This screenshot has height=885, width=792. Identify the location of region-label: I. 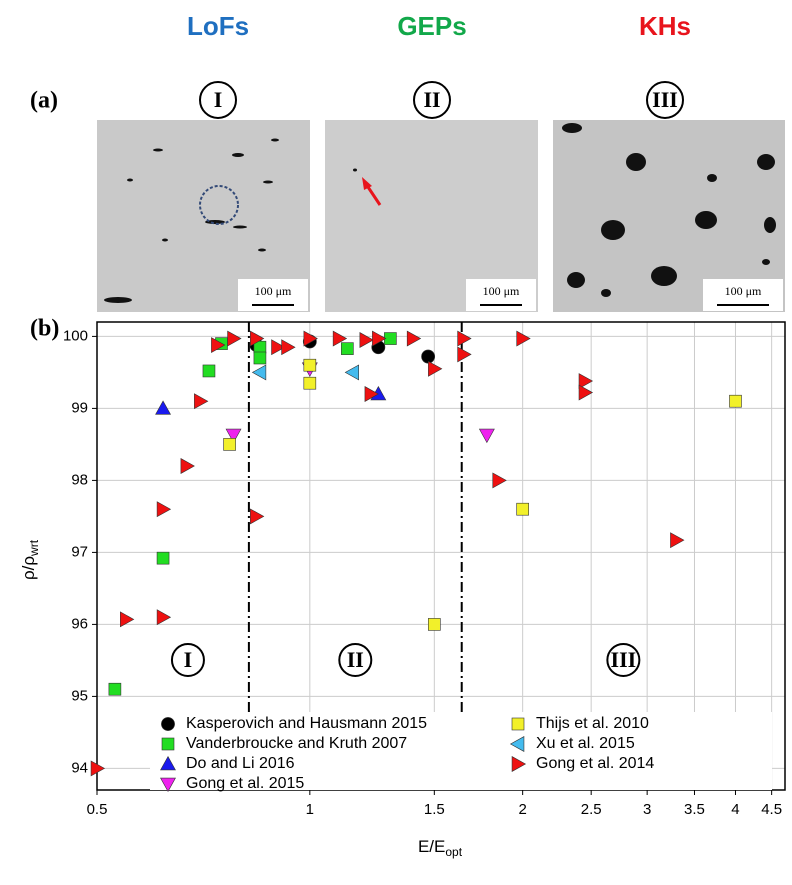
(188, 659).